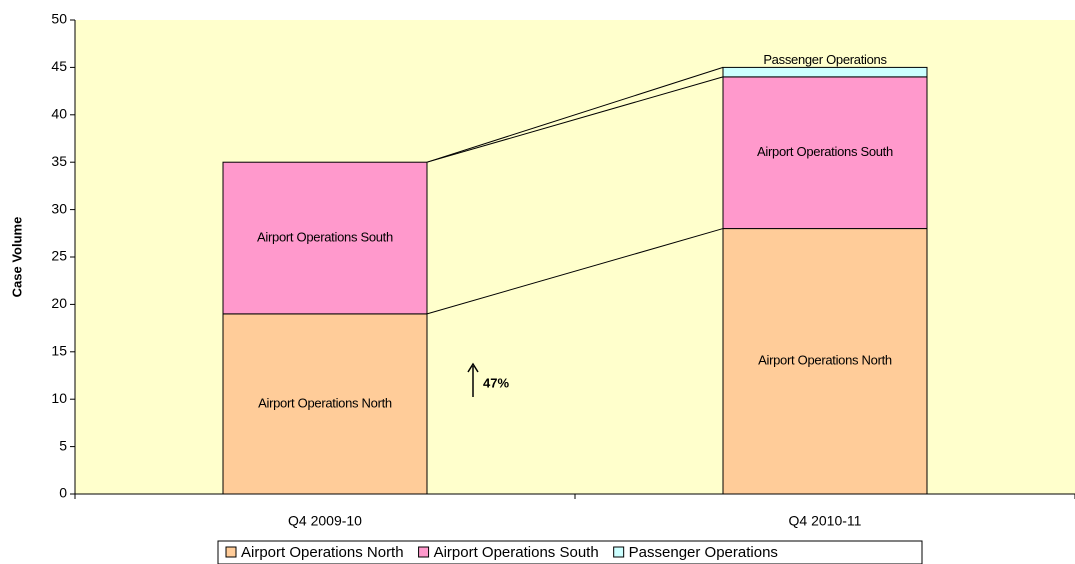  I want to click on y-tick-label: 15, so click(59, 351).